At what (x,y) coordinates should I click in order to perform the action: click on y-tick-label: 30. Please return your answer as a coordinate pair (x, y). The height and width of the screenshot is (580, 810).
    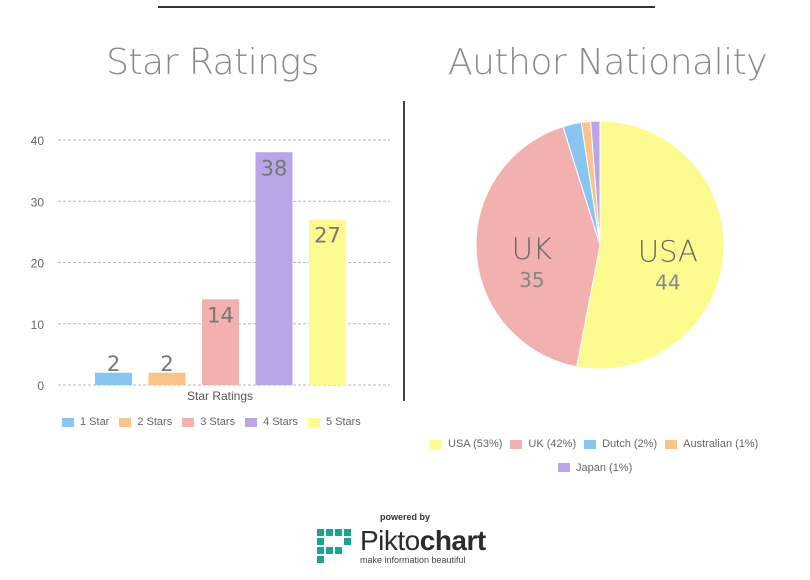
    Looking at the image, I should click on (38, 202).